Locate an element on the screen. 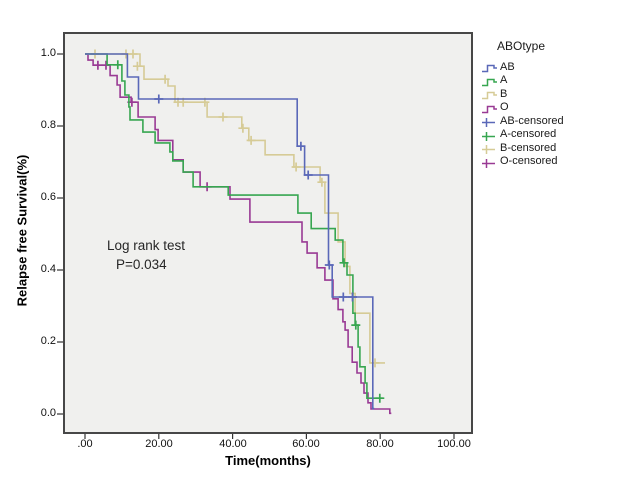  y-tick-label: 0.6 is located at coordinates (48, 197).